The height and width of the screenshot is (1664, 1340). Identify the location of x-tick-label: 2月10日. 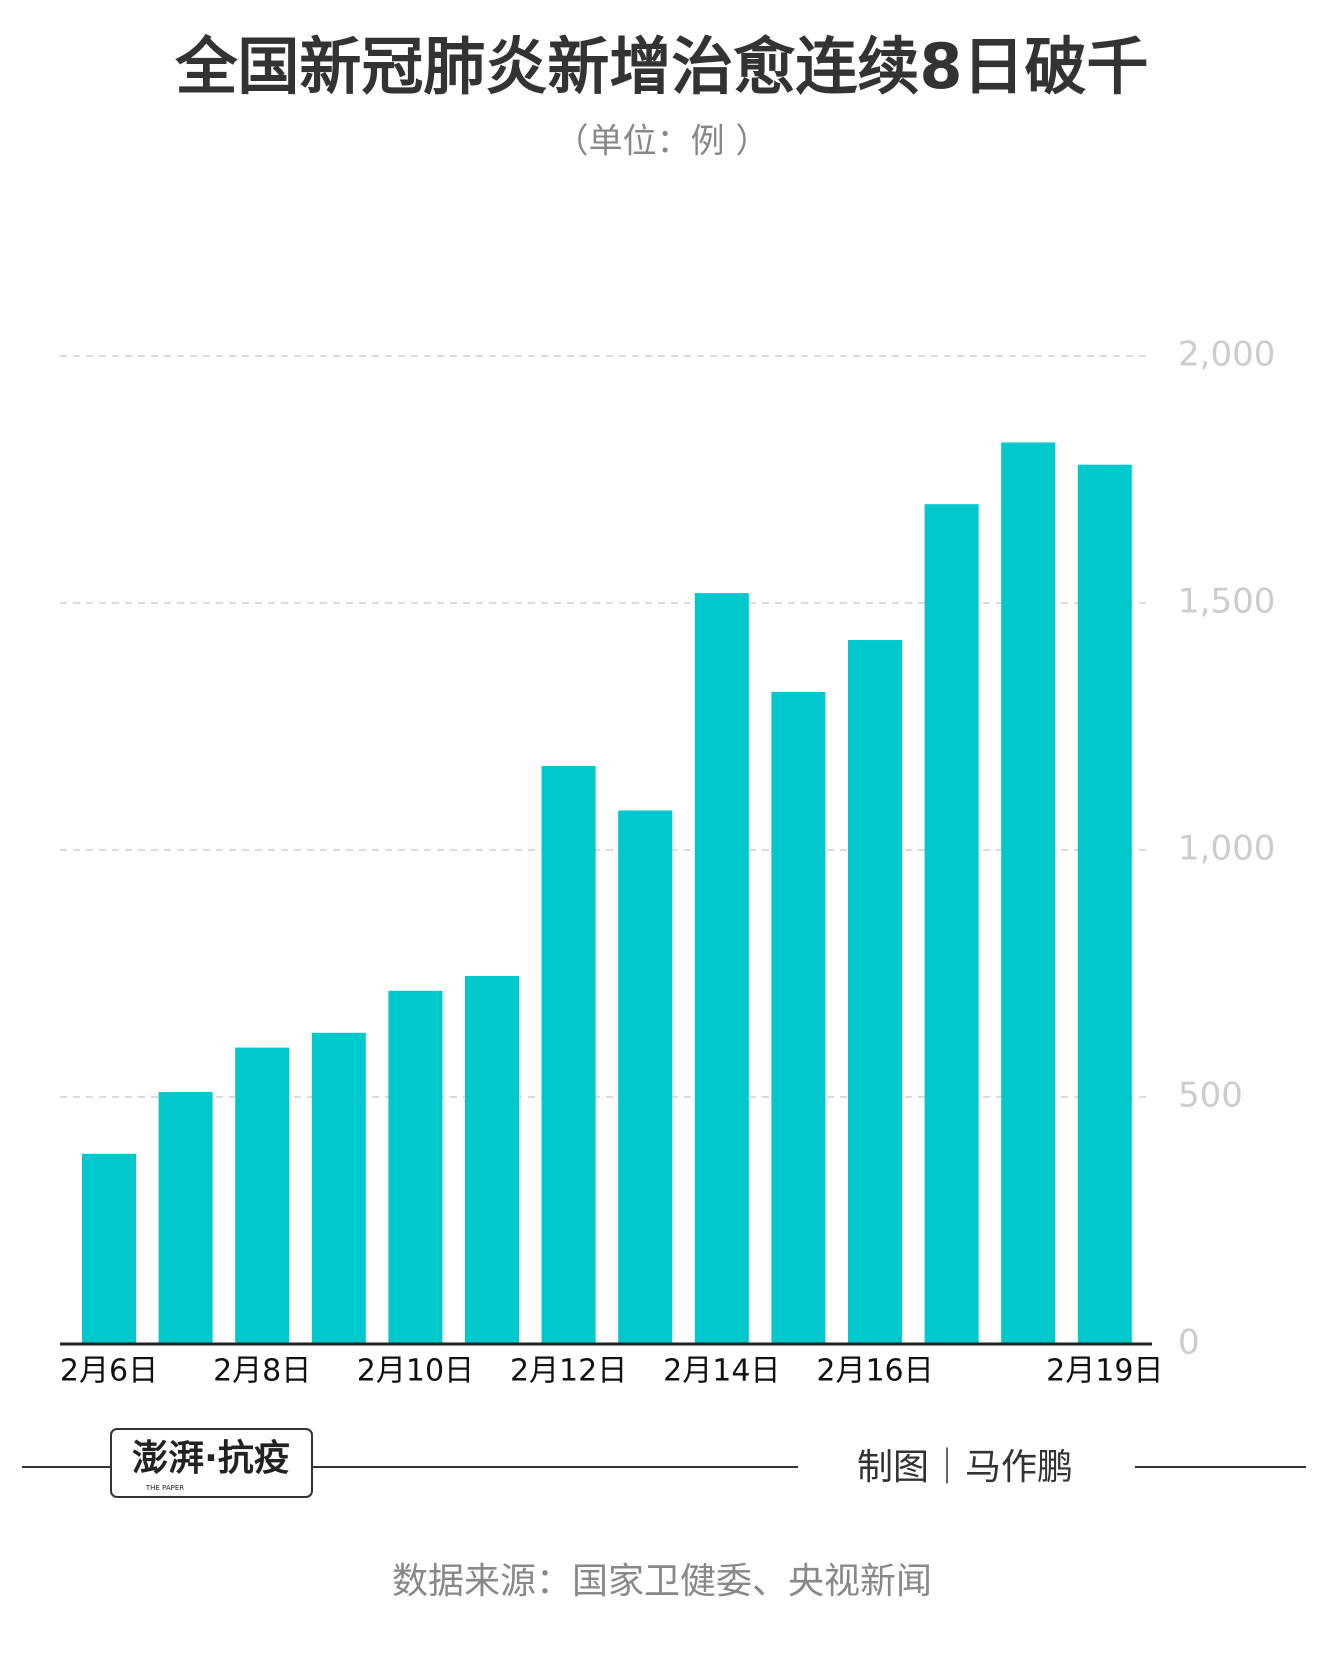
(415, 1371).